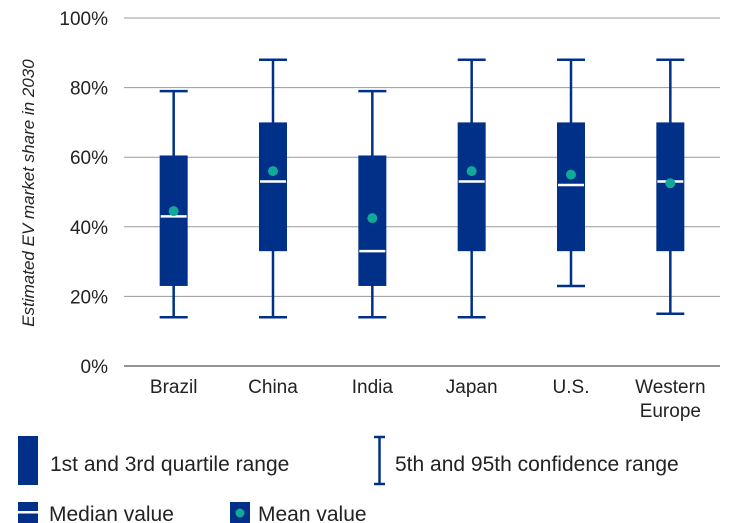 The width and height of the screenshot is (736, 523). Describe the element at coordinates (373, 387) in the screenshot. I see `x-tick-label: India` at that location.